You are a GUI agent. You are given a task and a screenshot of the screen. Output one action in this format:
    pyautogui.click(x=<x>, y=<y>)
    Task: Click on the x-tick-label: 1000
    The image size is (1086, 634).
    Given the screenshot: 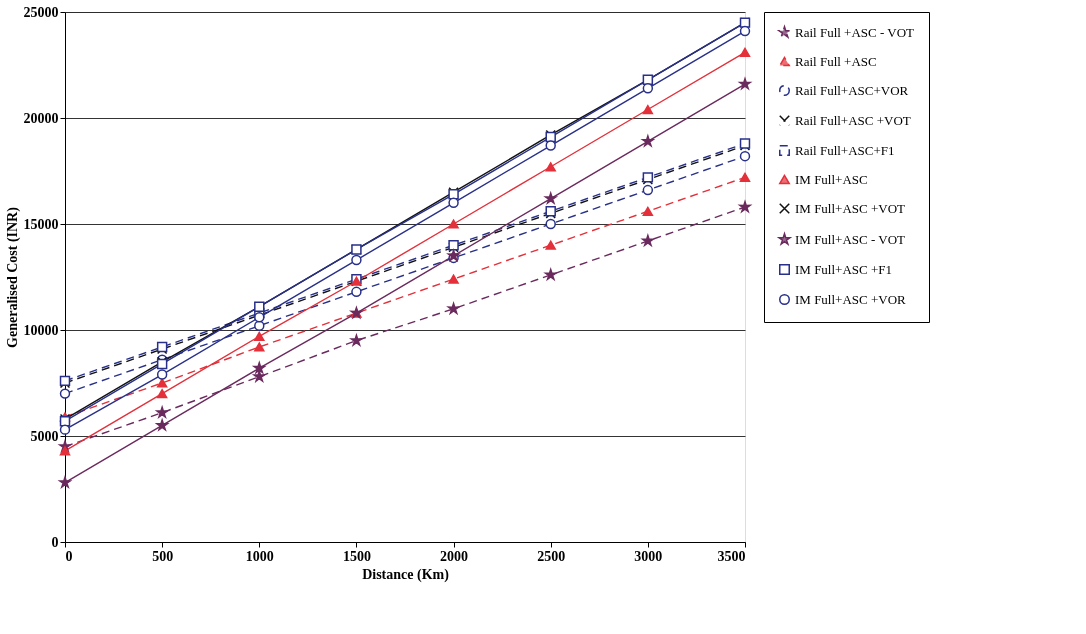 What is the action you would take?
    pyautogui.click(x=259, y=556)
    